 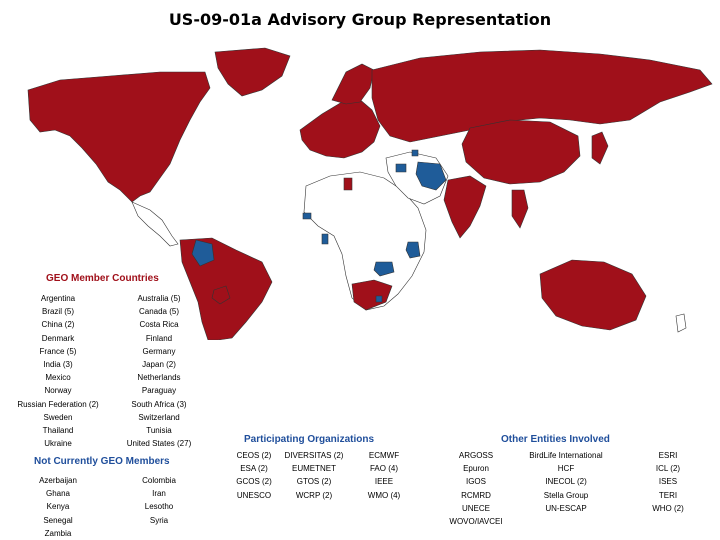 I want to click on geo-member-cell: Ukraine, so click(x=58, y=444).